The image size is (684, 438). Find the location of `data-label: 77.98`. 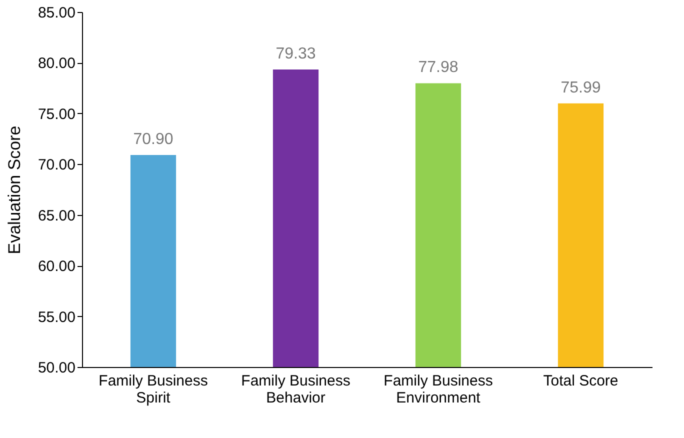

data-label: 77.98 is located at coordinates (438, 67).